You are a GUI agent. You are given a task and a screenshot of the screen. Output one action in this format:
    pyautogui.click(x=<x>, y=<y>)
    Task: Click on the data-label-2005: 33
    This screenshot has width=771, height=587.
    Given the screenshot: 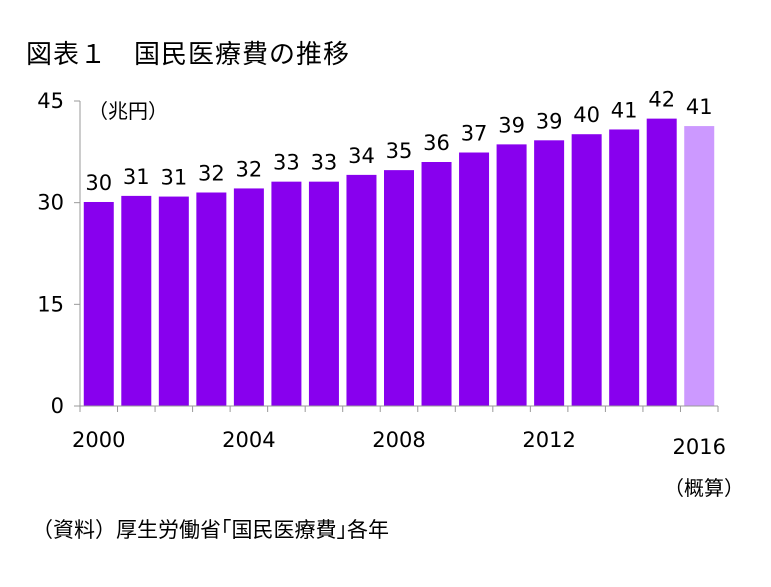 What is the action you would take?
    pyautogui.click(x=286, y=163)
    